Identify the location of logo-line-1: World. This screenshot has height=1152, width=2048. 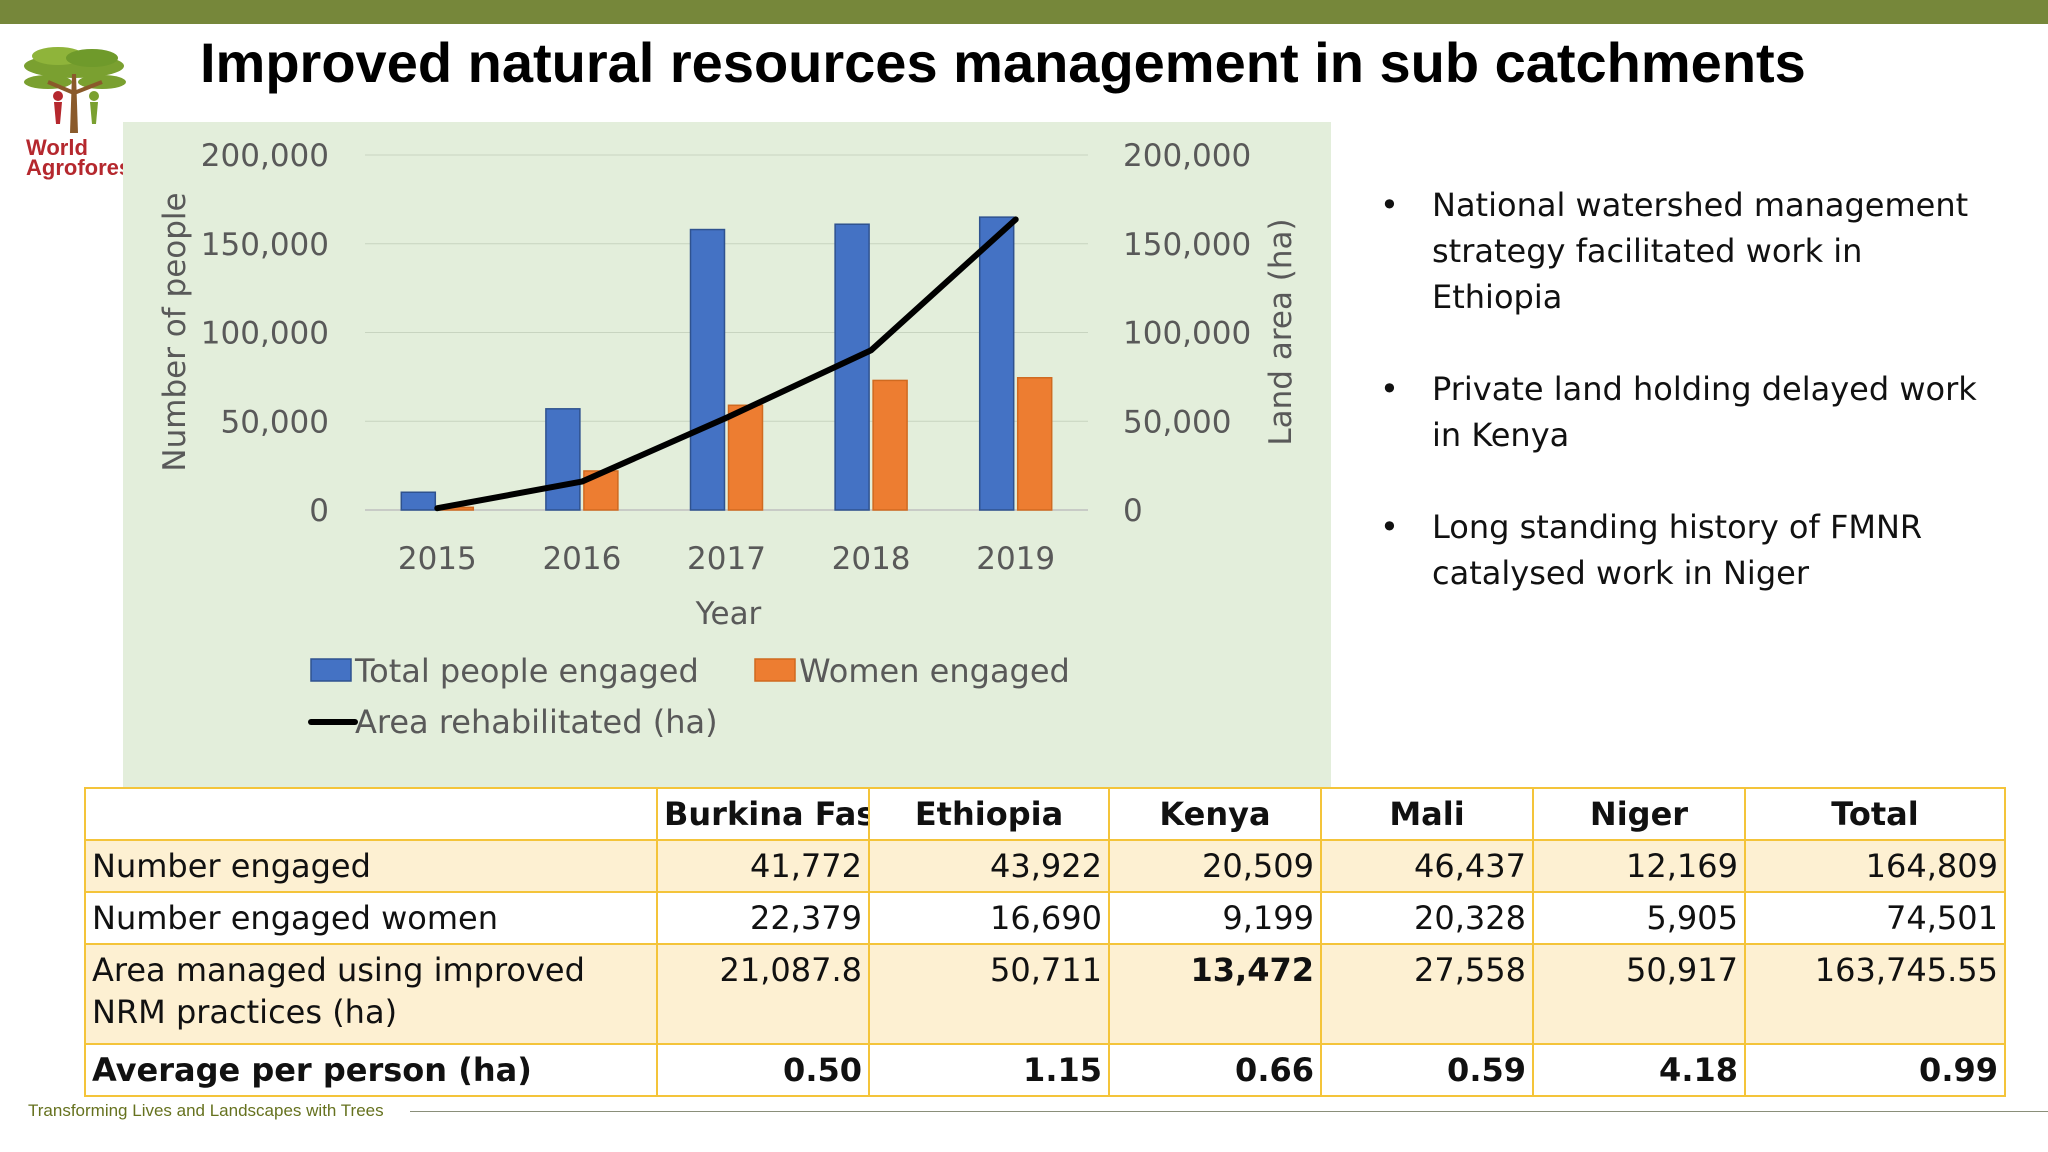
(57, 147).